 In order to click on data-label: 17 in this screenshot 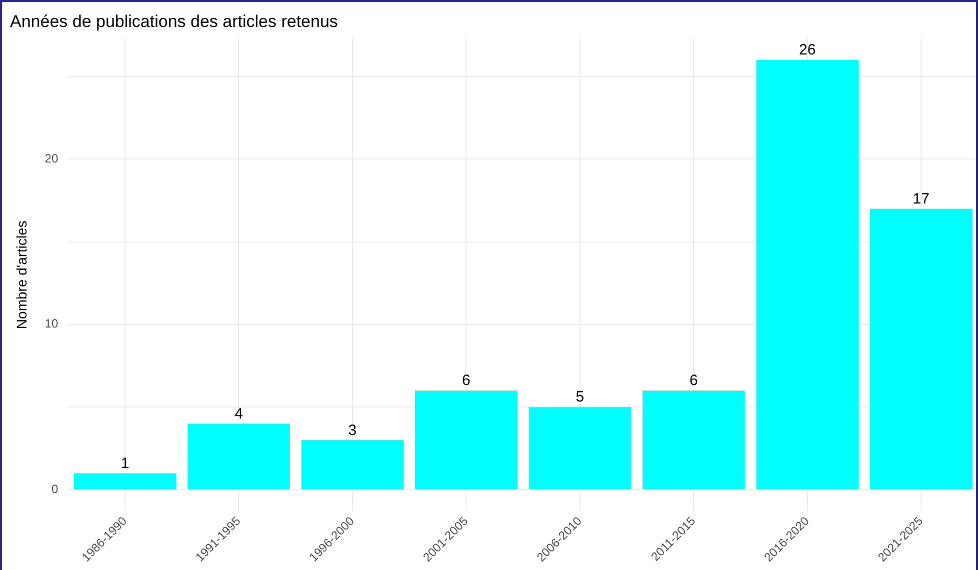, I will do `click(921, 199)`.